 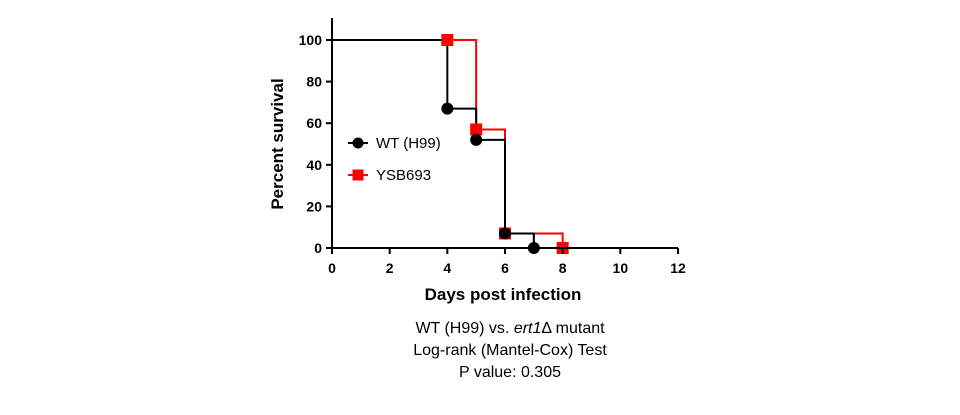 What do you see at coordinates (573, 328) in the screenshot?
I see `caption-line-1-suffix: Δ mutant` at bounding box center [573, 328].